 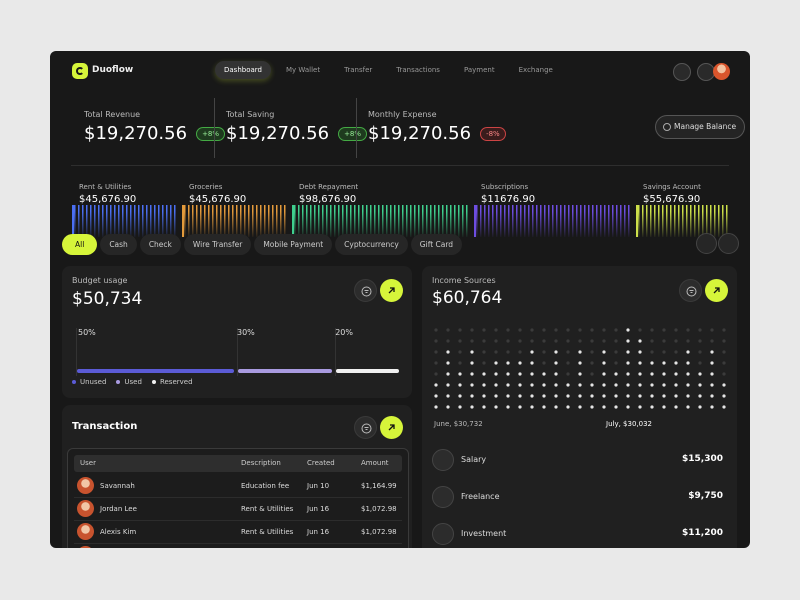 What do you see at coordinates (237, 352) in the screenshot?
I see `budget-bars: 50% 30% 20%` at bounding box center [237, 352].